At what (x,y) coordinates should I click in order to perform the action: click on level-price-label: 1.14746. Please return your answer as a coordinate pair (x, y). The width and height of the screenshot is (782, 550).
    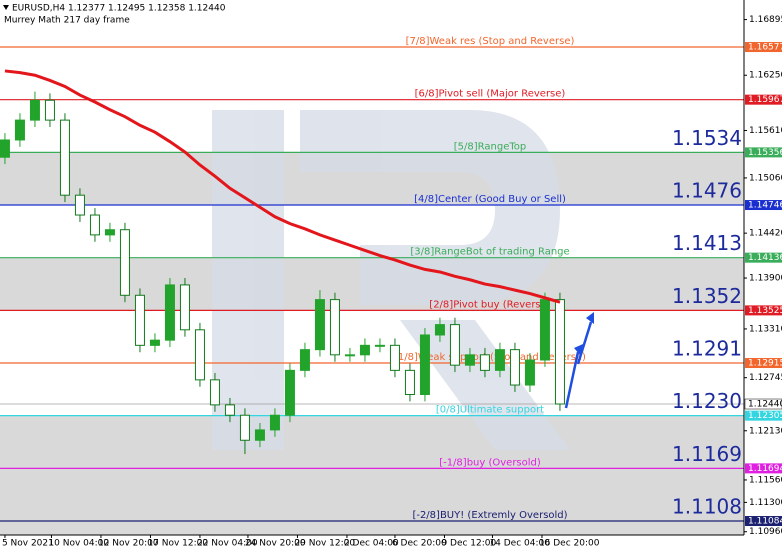
    Looking at the image, I should click on (765, 206).